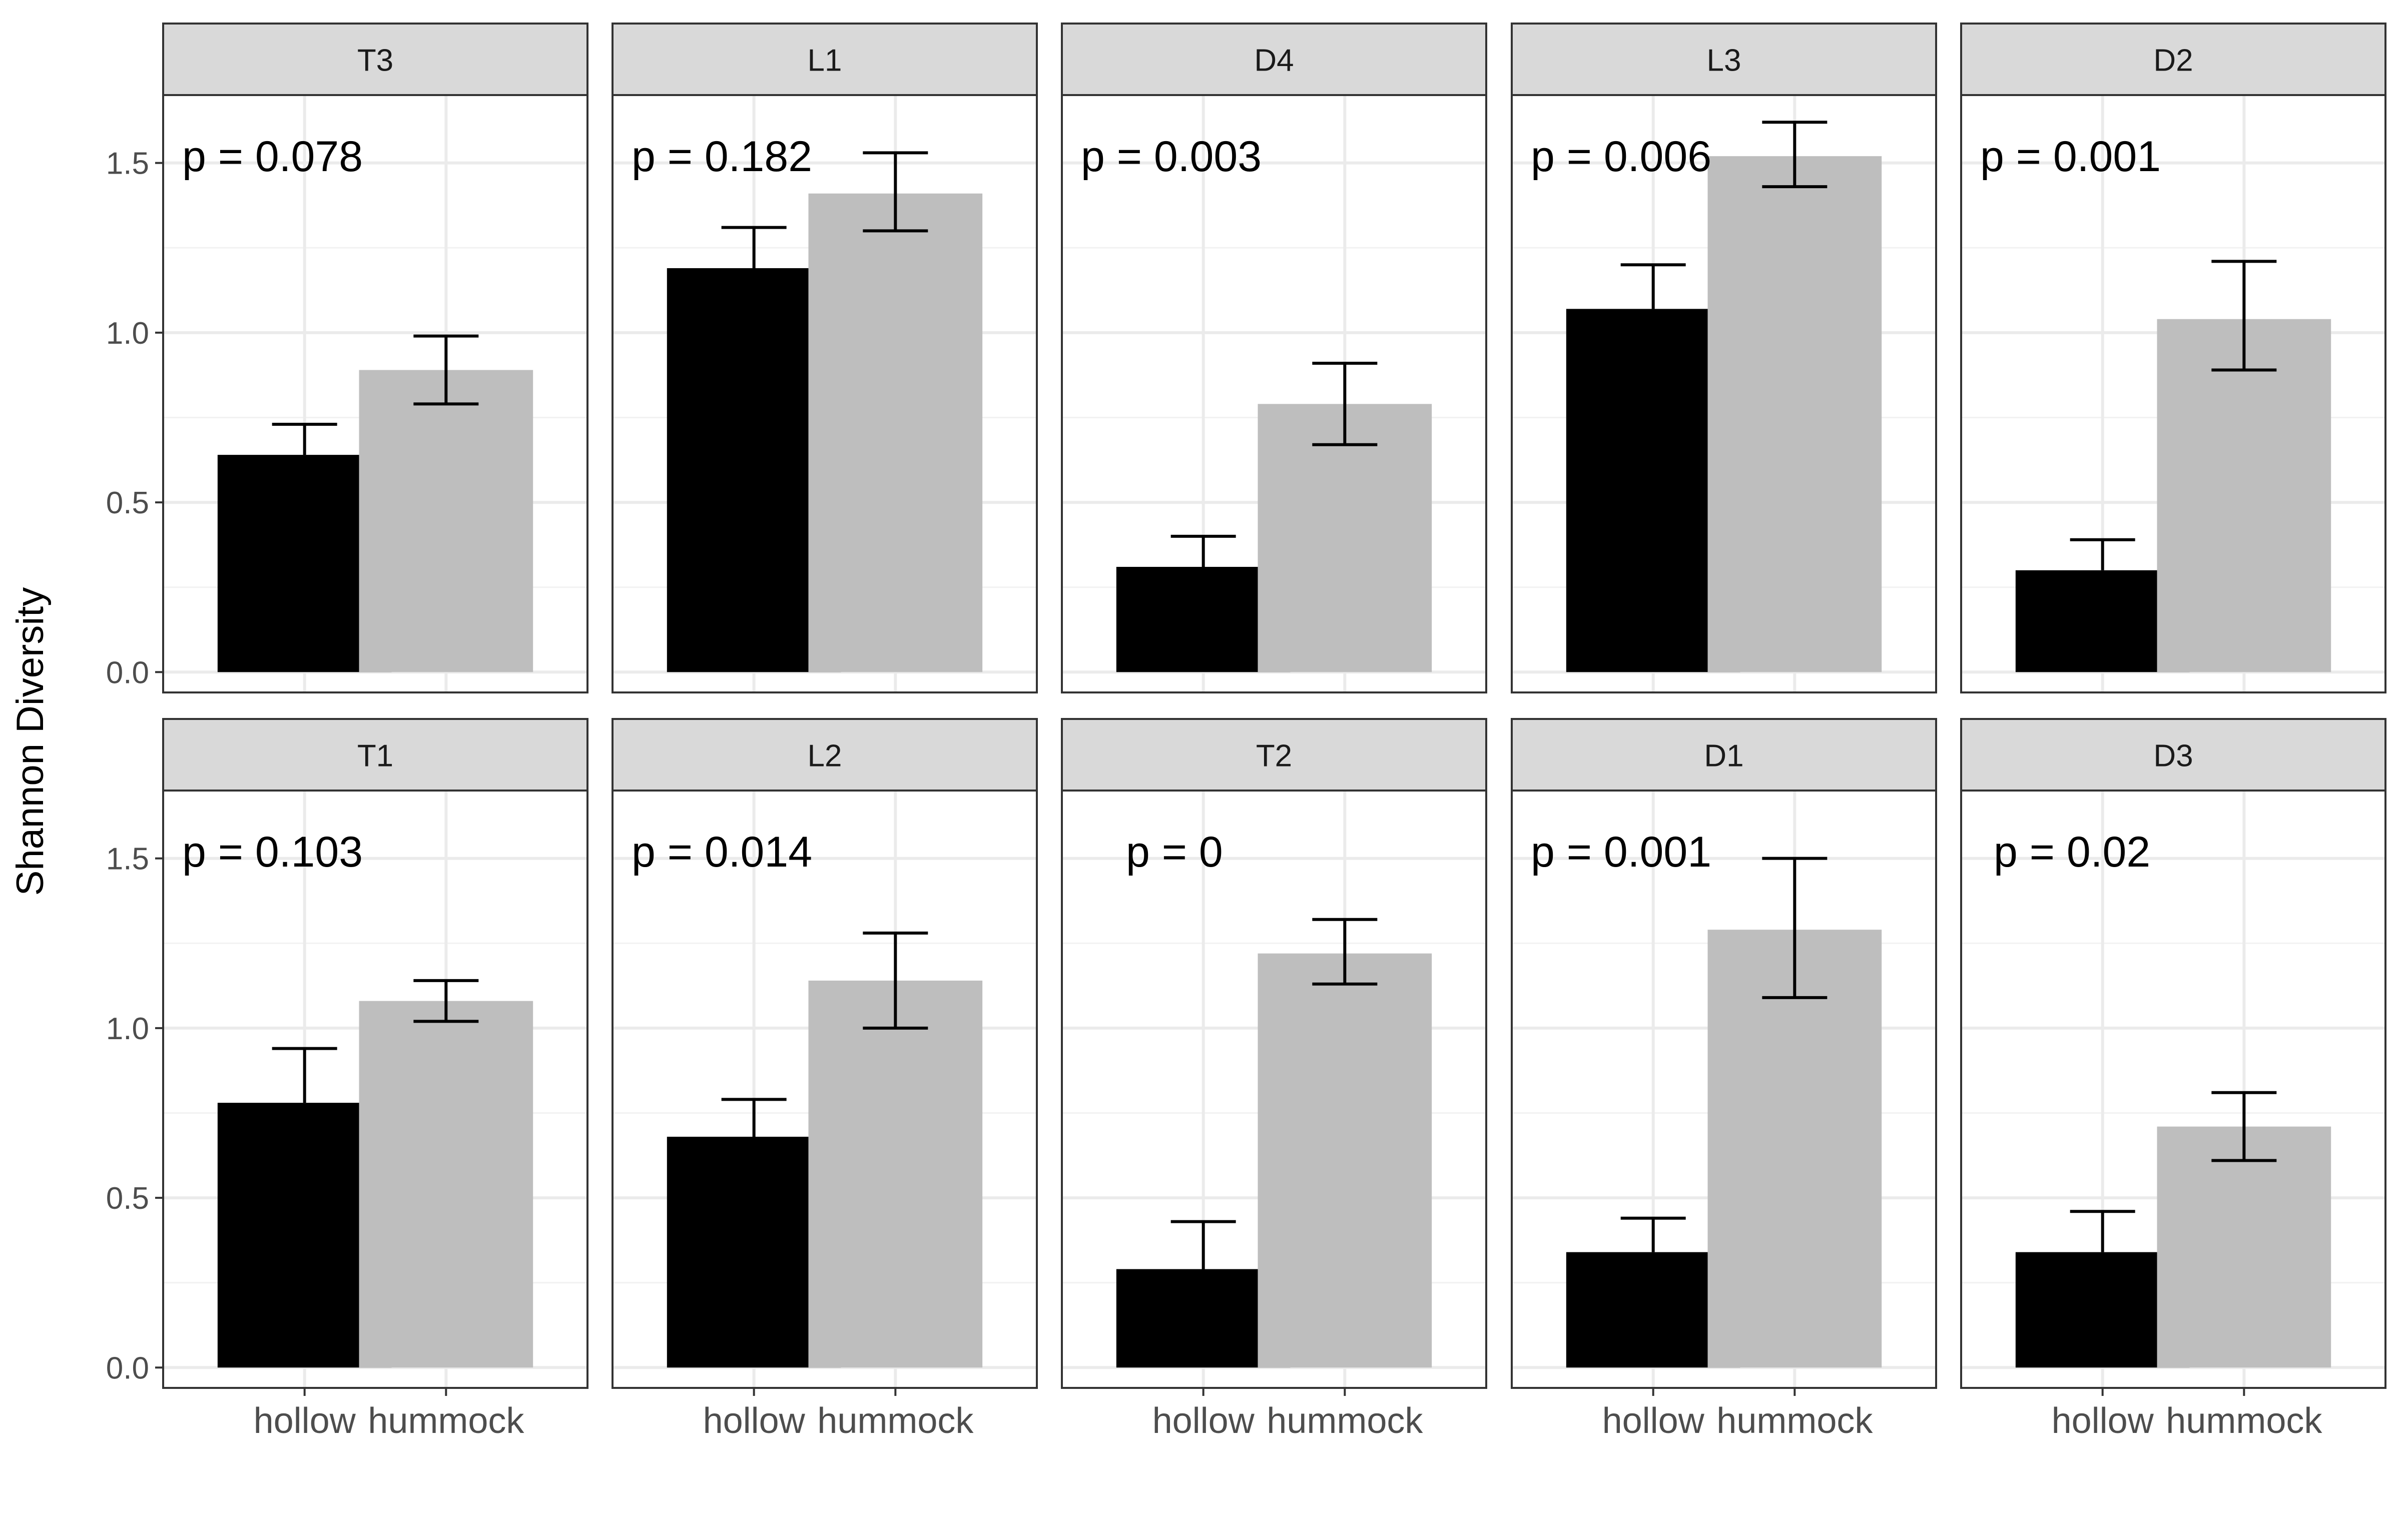  Describe the element at coordinates (272, 852) in the screenshot. I see `p-value-annotation: p = 0.103` at that location.